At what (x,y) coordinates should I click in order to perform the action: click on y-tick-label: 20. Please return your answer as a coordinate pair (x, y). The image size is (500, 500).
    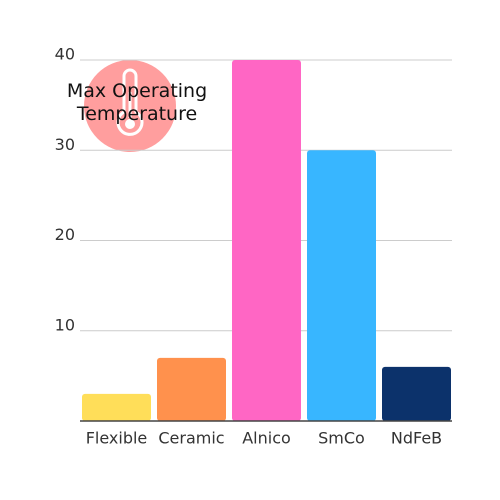
    Looking at the image, I should click on (65, 234).